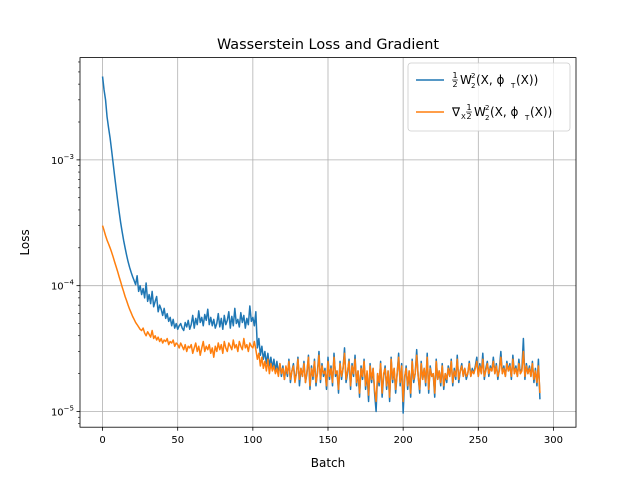 The image size is (640, 480). What do you see at coordinates (327, 440) in the screenshot?
I see `x-tick-label: 150` at bounding box center [327, 440].